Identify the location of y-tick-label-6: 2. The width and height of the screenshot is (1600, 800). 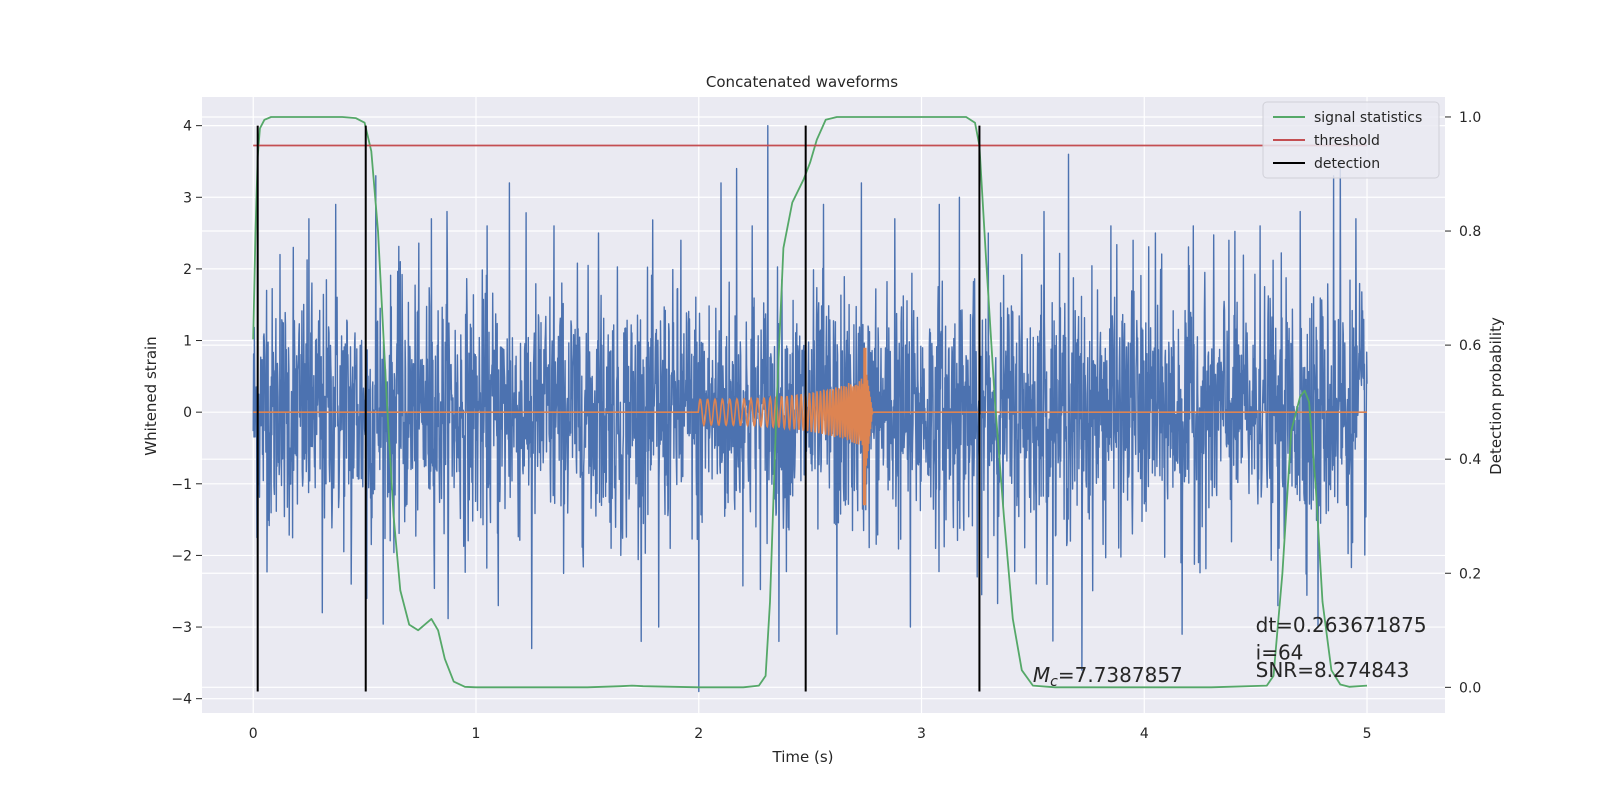
(187, 270).